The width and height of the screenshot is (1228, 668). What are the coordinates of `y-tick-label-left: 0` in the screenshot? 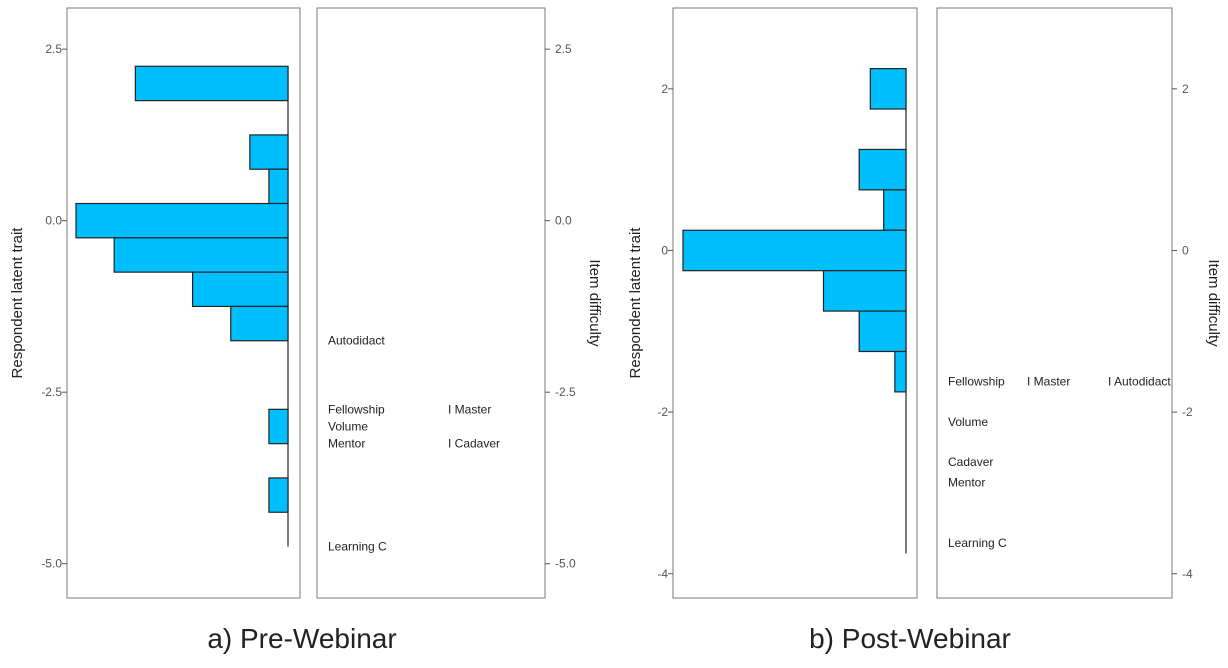 It's located at (664, 250).